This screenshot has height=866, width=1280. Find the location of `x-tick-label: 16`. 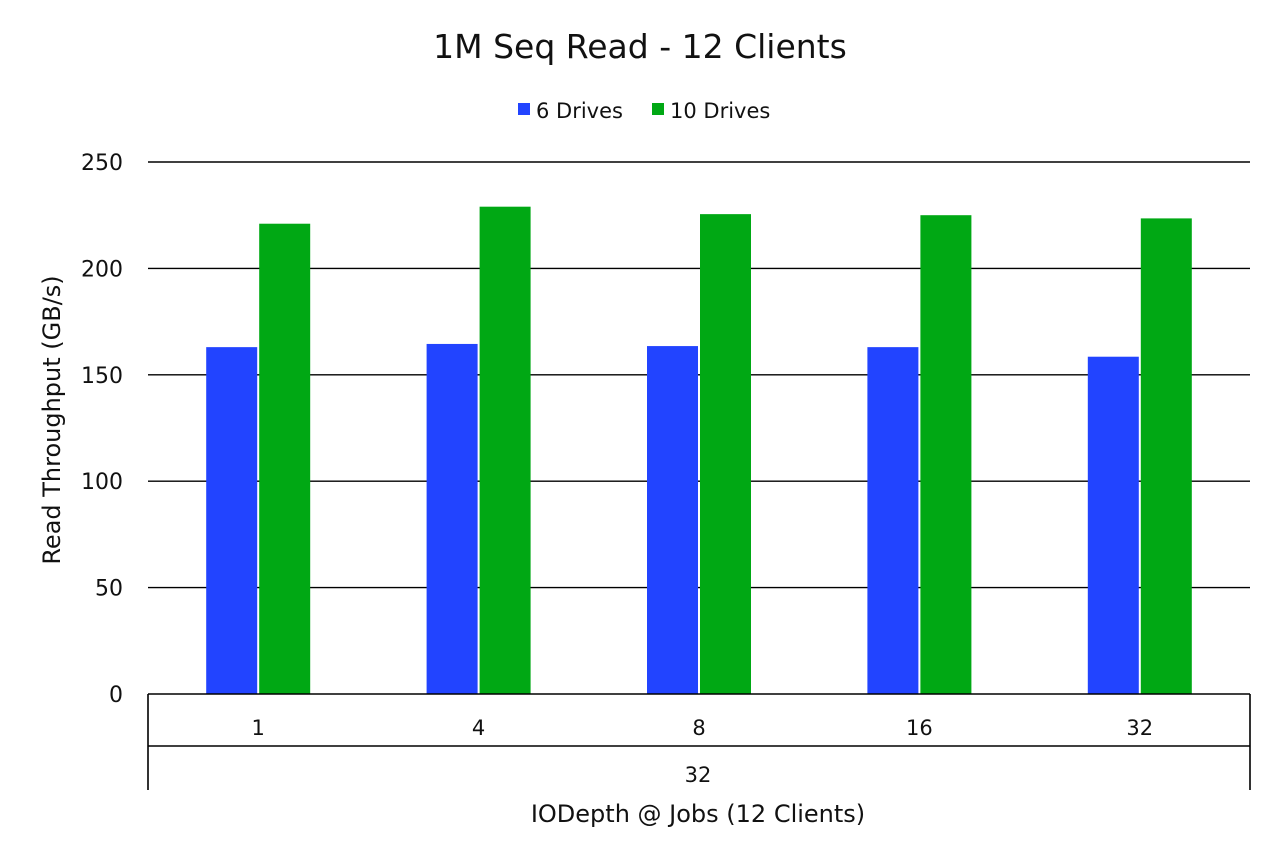

x-tick-label: 16 is located at coordinates (919, 728).